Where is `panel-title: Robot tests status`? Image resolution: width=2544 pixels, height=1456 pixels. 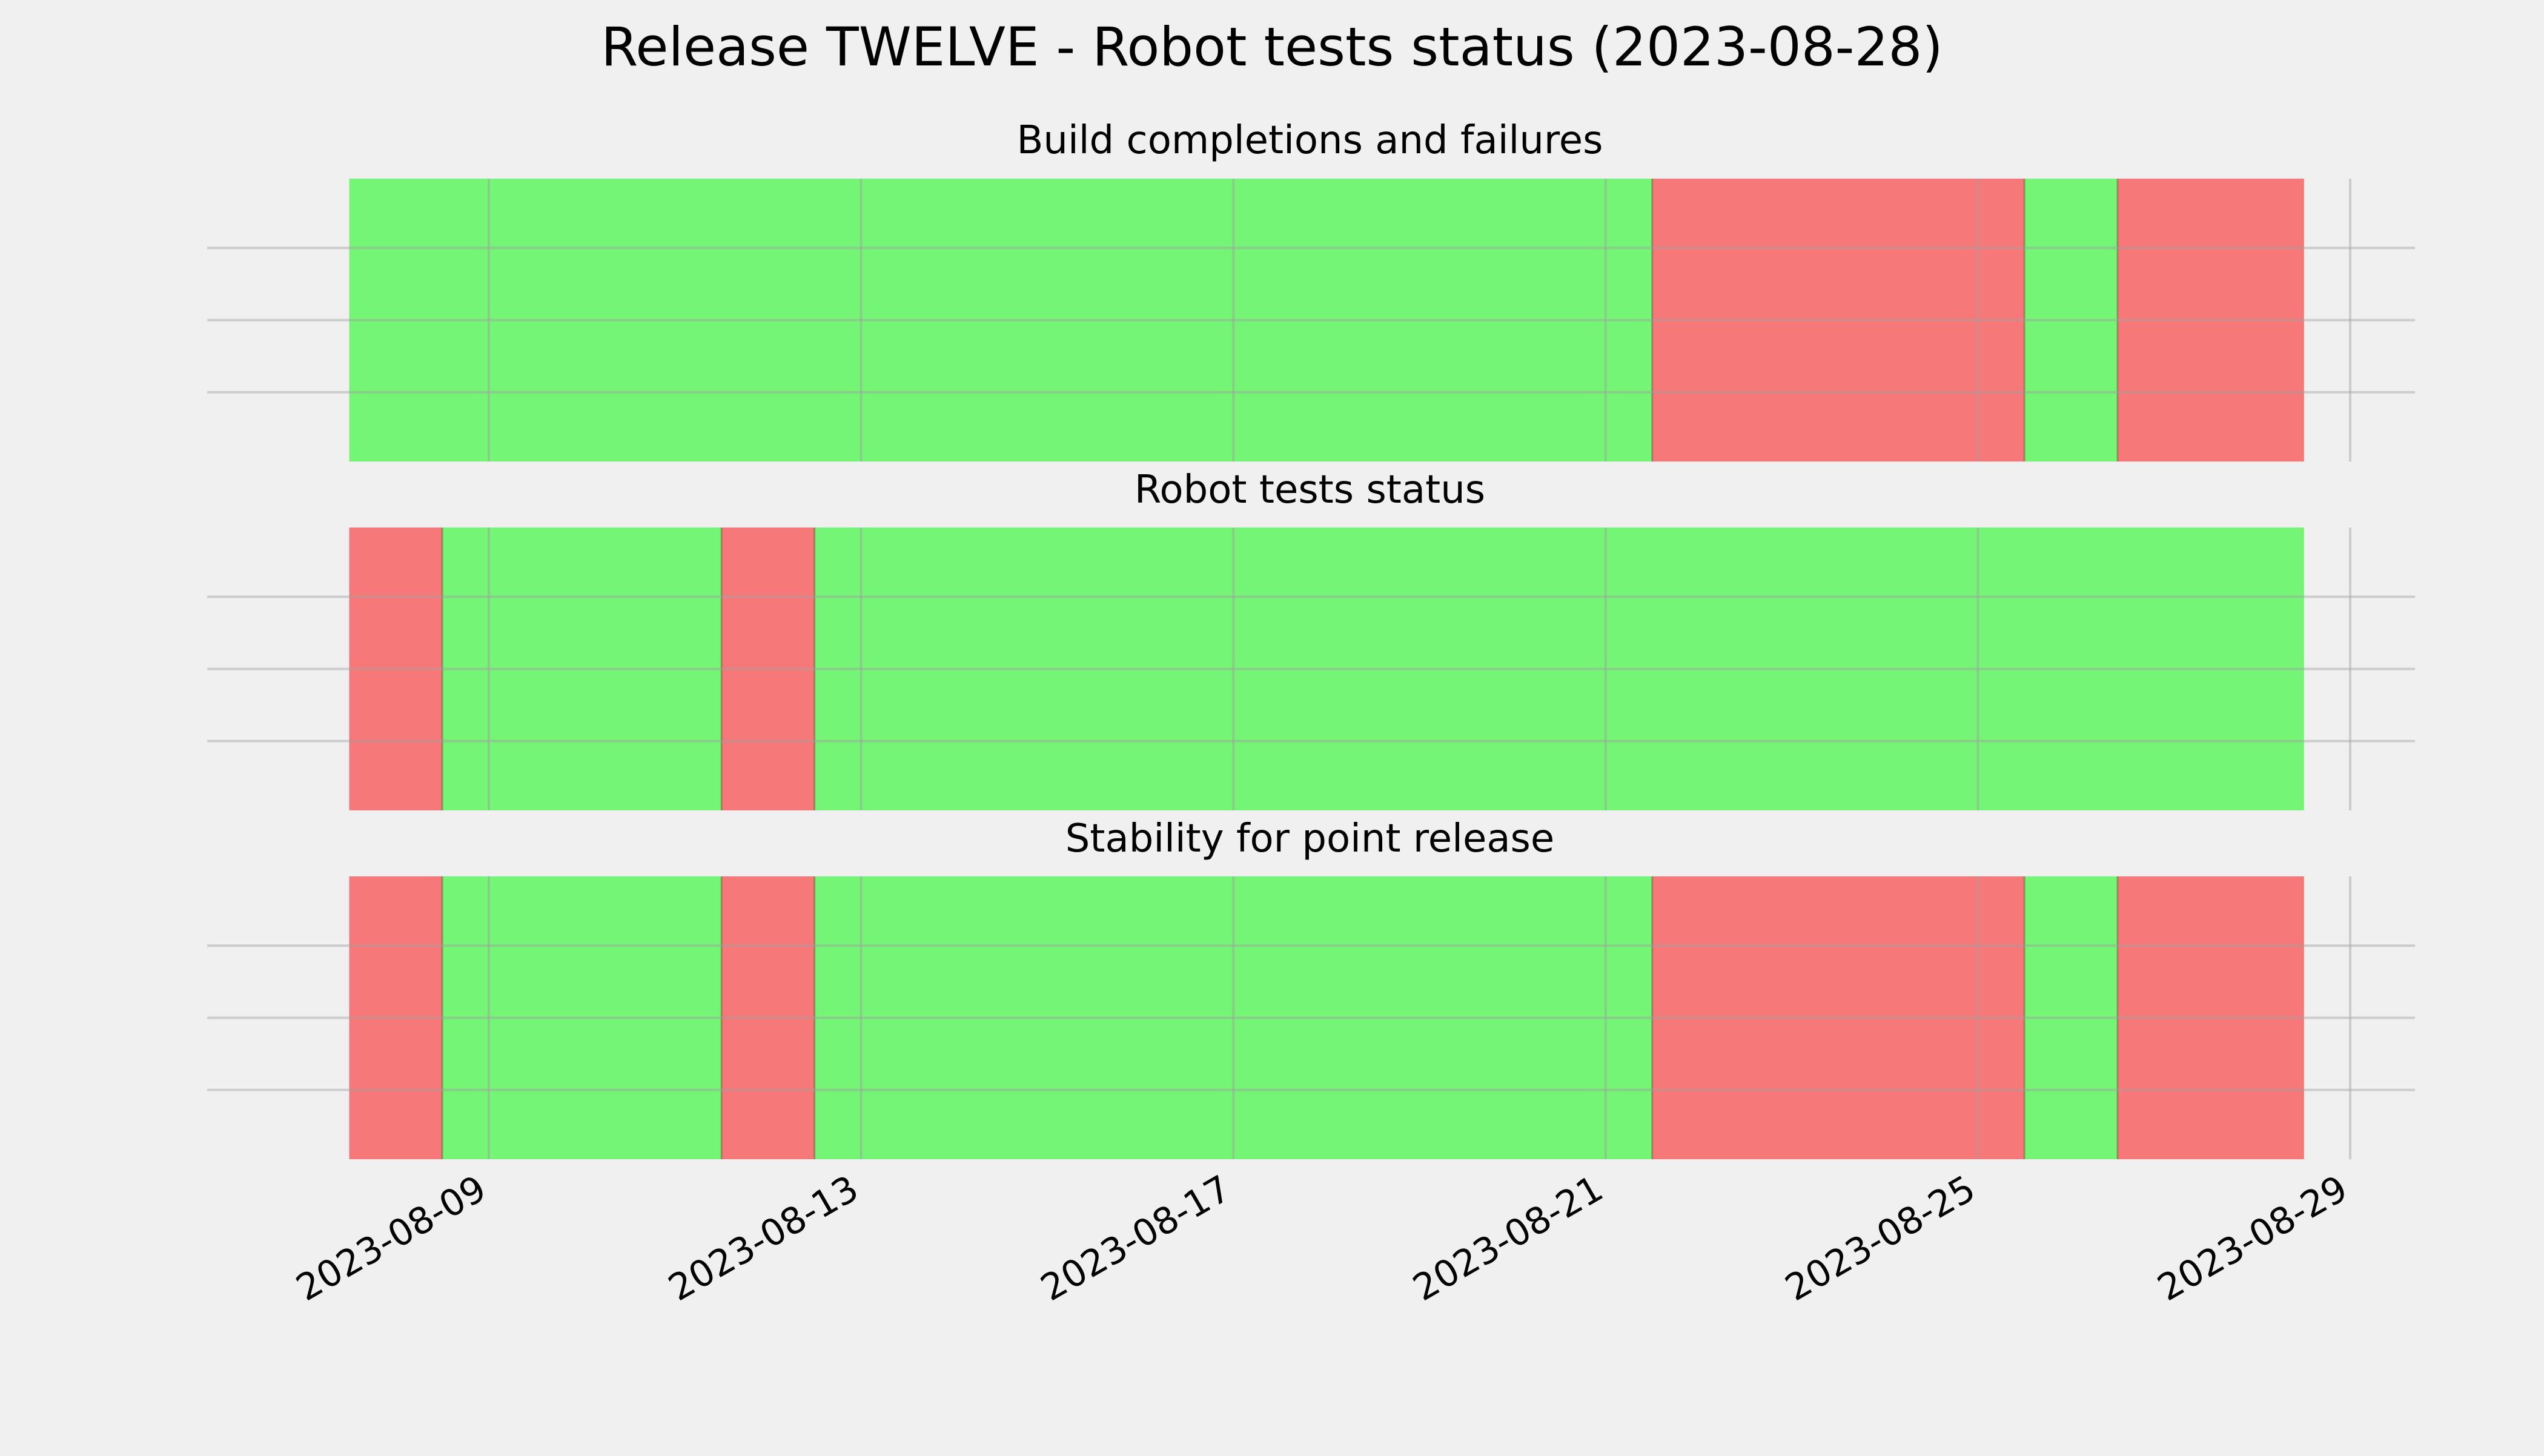
panel-title: Robot tests status is located at coordinates (1310, 490).